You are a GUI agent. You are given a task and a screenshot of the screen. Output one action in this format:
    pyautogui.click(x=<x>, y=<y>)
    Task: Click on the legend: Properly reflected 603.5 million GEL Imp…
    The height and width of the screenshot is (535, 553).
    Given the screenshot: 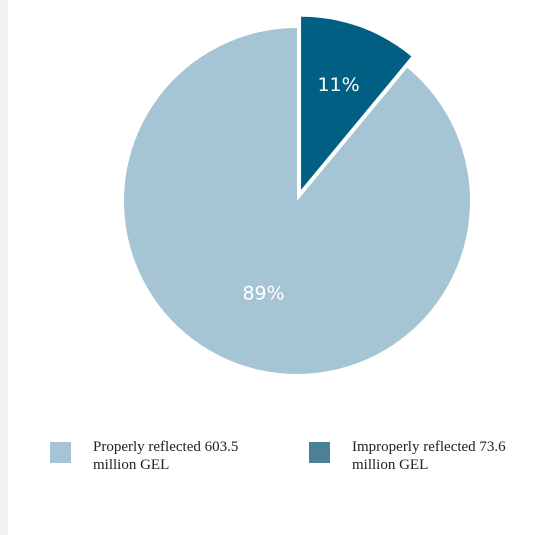 What is the action you would take?
    pyautogui.click(x=276, y=468)
    